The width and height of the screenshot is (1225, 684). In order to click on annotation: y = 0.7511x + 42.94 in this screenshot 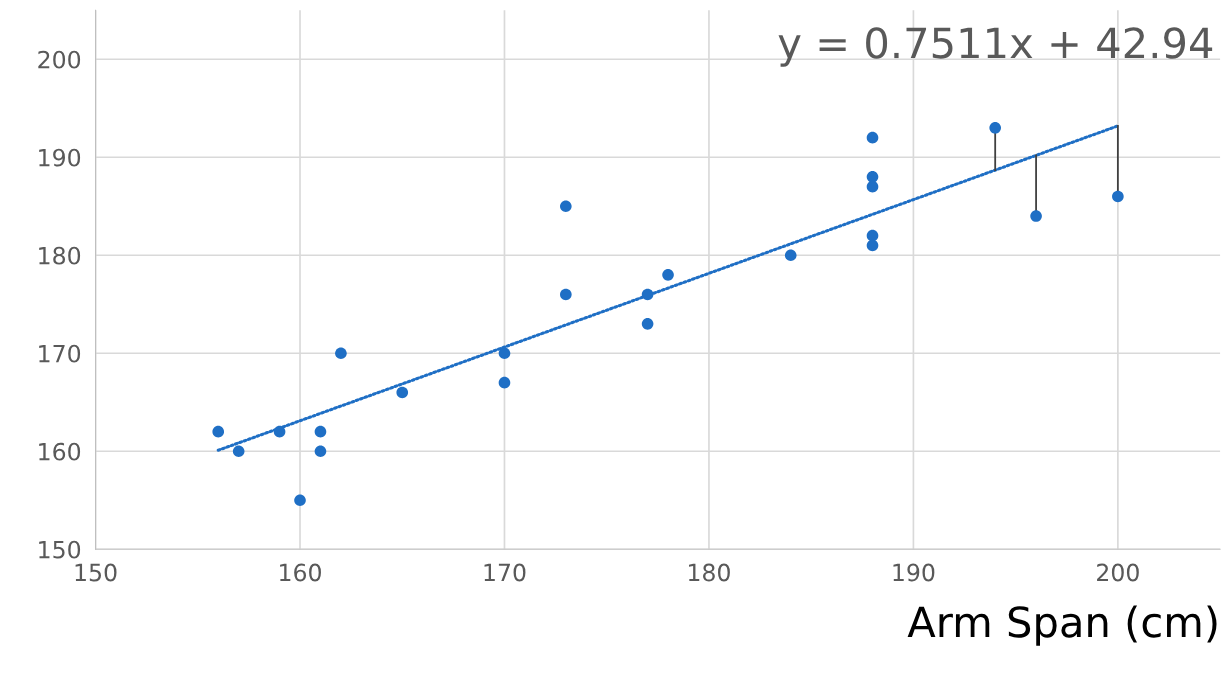, I will do `click(995, 47)`.